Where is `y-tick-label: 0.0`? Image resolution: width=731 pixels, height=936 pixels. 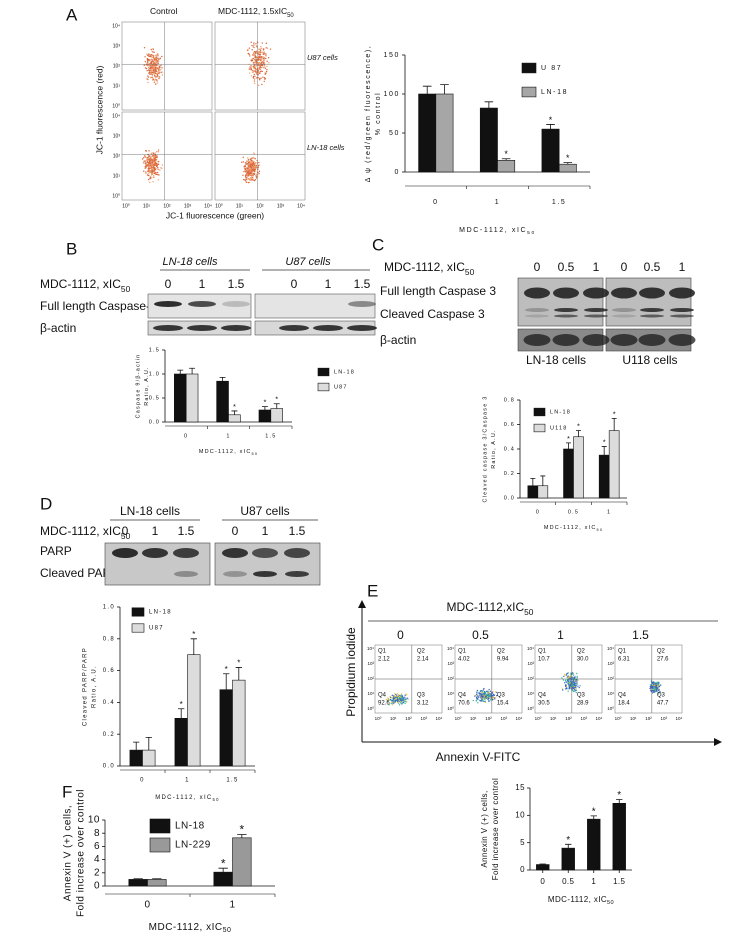 y-tick-label: 0.0 is located at coordinates (109, 767).